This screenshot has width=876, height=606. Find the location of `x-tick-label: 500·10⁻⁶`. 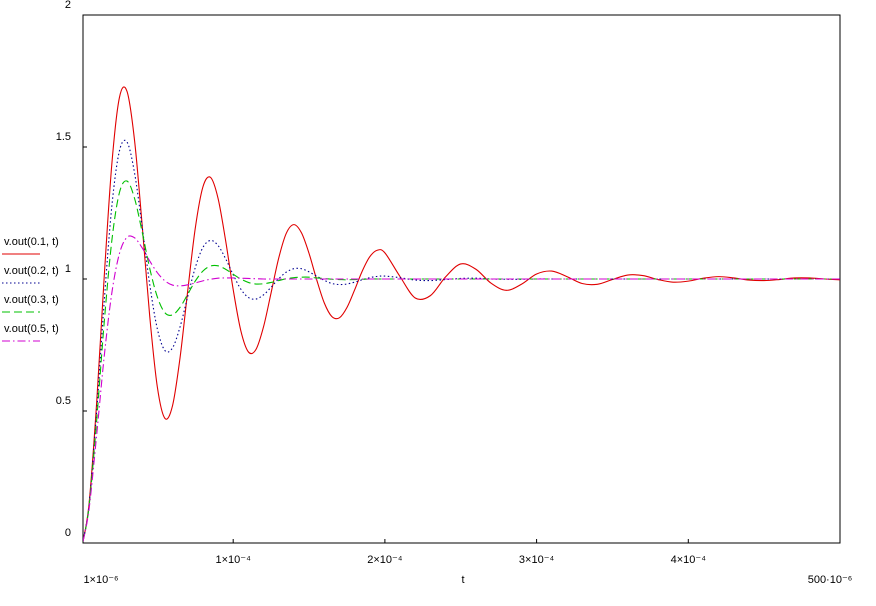

x-tick-label: 500·10⁻⁶ is located at coordinates (830, 580).